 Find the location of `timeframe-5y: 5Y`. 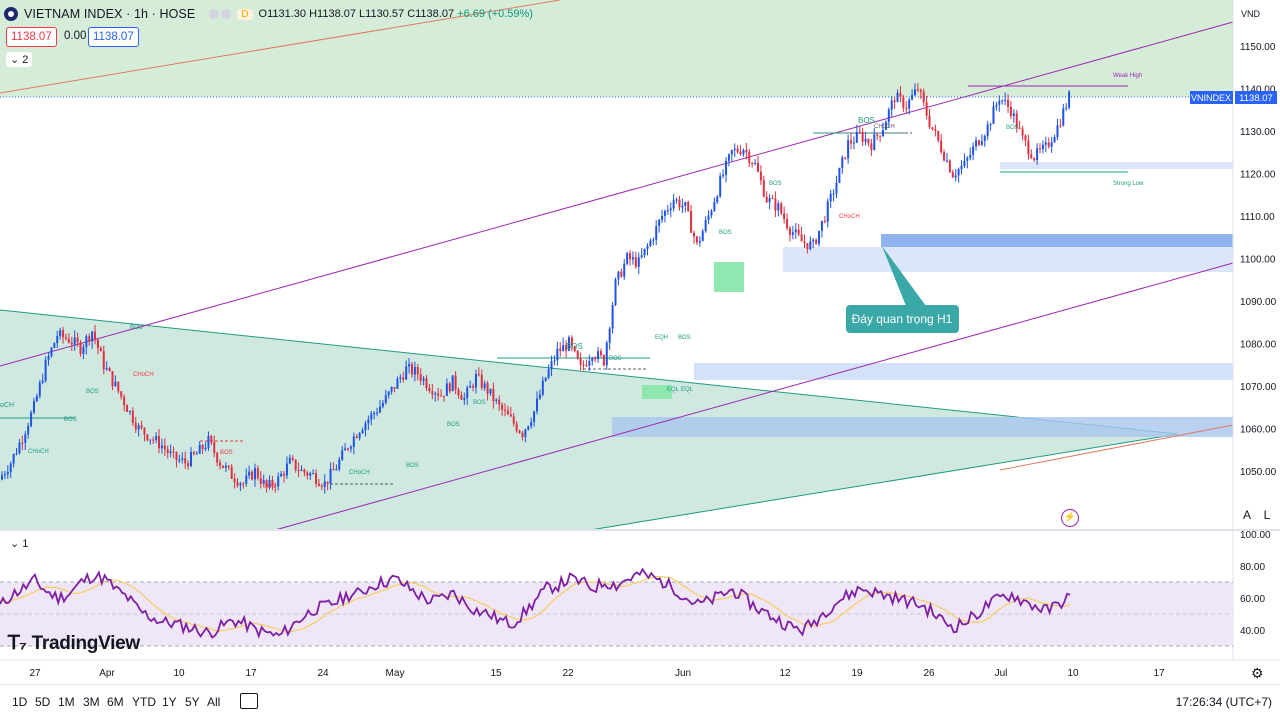

timeframe-5y: 5Y is located at coordinates (192, 702).